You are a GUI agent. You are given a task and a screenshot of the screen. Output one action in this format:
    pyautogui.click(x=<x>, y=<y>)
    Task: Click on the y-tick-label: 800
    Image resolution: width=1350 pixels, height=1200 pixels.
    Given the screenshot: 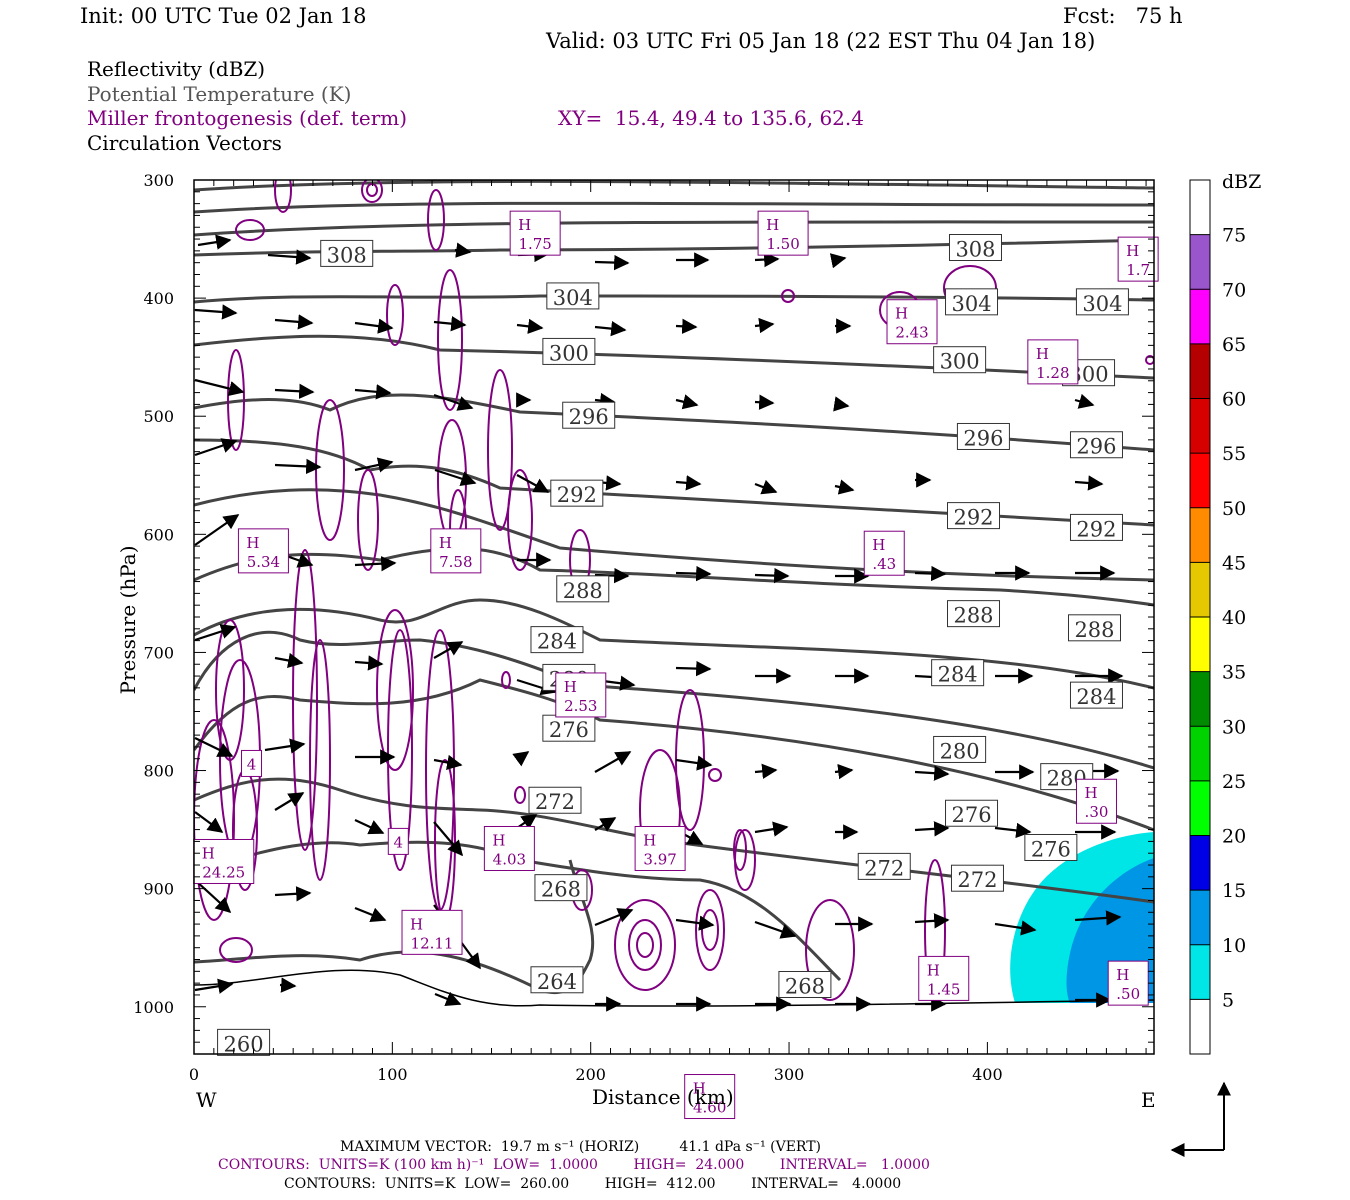 What is the action you would take?
    pyautogui.click(x=158, y=771)
    